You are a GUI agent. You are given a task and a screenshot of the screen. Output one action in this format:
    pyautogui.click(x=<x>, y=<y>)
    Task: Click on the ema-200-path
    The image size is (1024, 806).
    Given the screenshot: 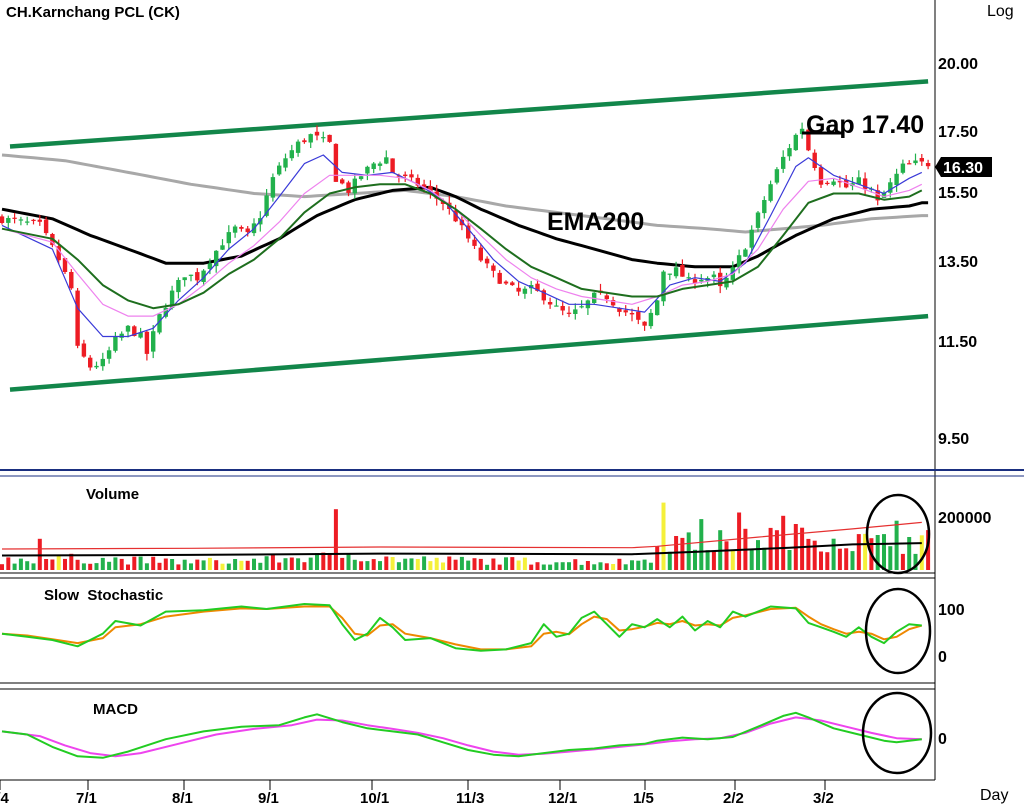 What is the action you would take?
    pyautogui.click(x=465, y=193)
    